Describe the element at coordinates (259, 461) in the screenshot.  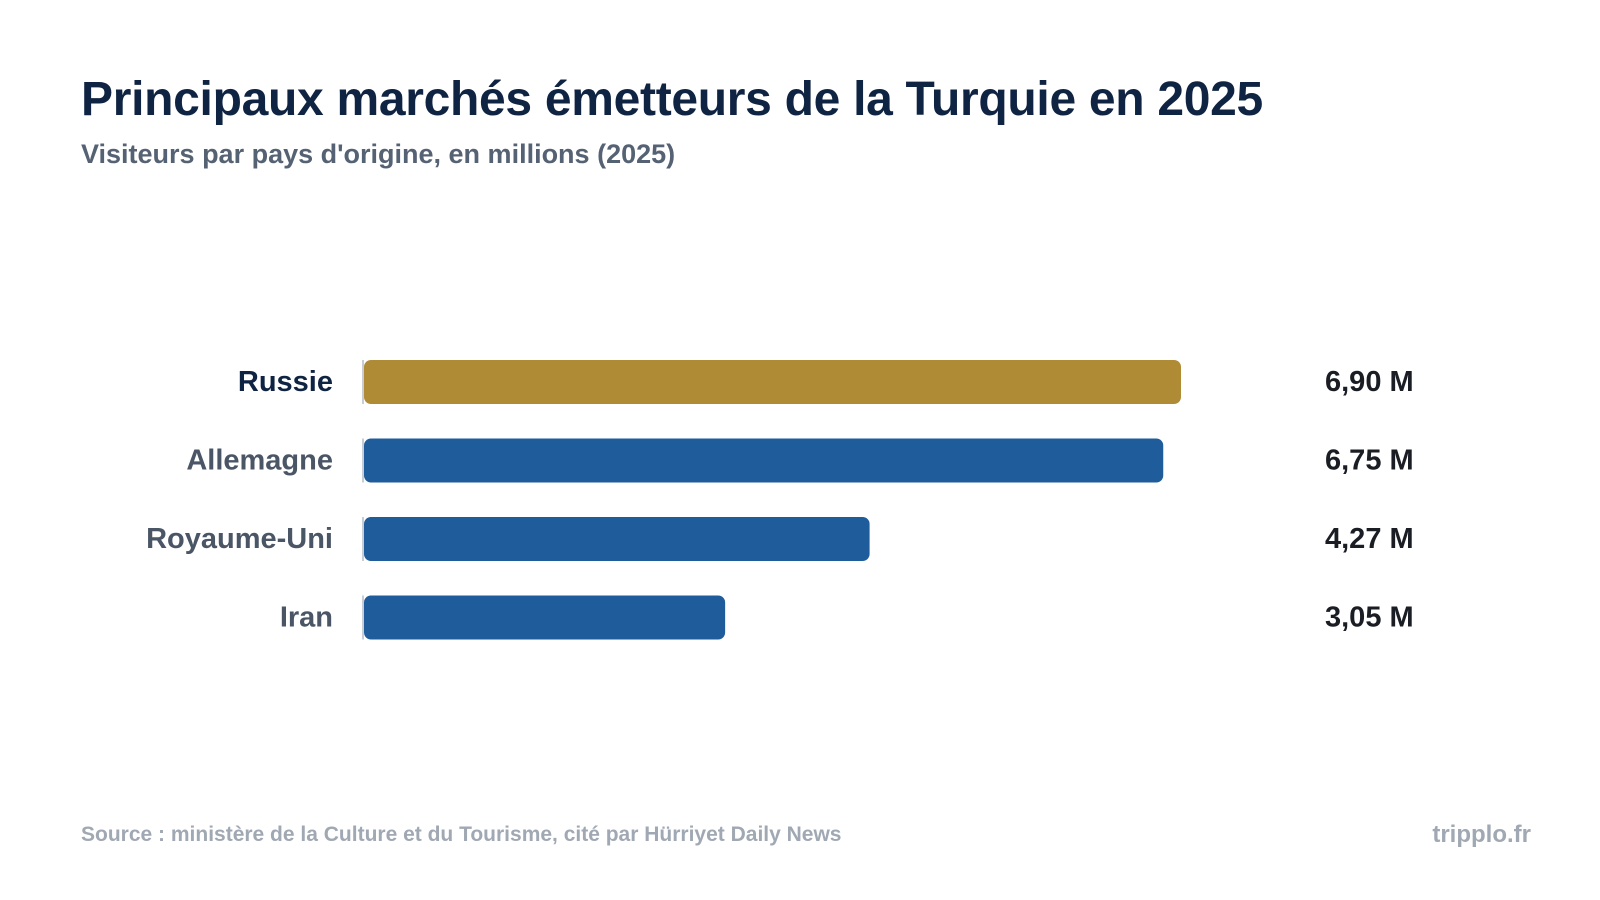
I see `category-label: Allemagne` at that location.